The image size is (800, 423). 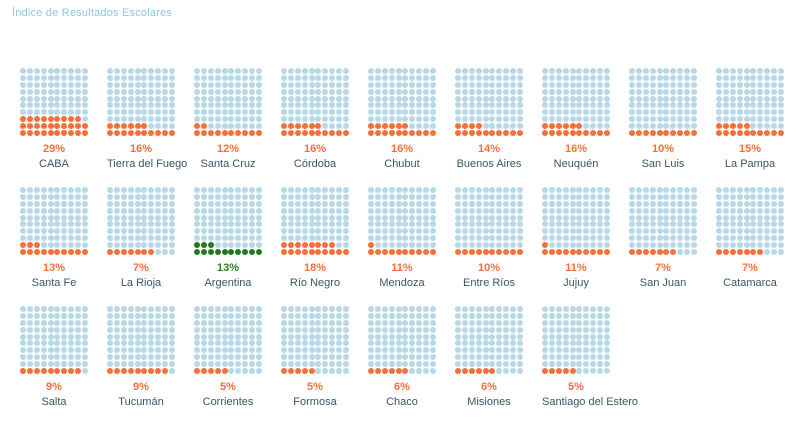 I want to click on percent-label: 16%, so click(x=315, y=149).